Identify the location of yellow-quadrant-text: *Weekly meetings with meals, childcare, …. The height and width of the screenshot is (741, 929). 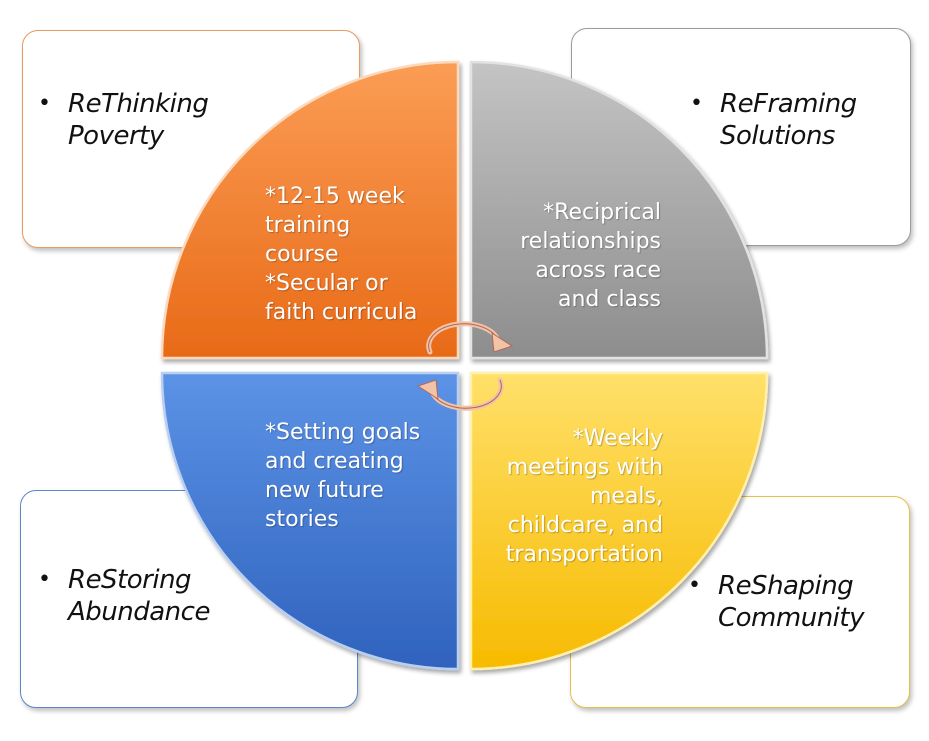
(584, 496).